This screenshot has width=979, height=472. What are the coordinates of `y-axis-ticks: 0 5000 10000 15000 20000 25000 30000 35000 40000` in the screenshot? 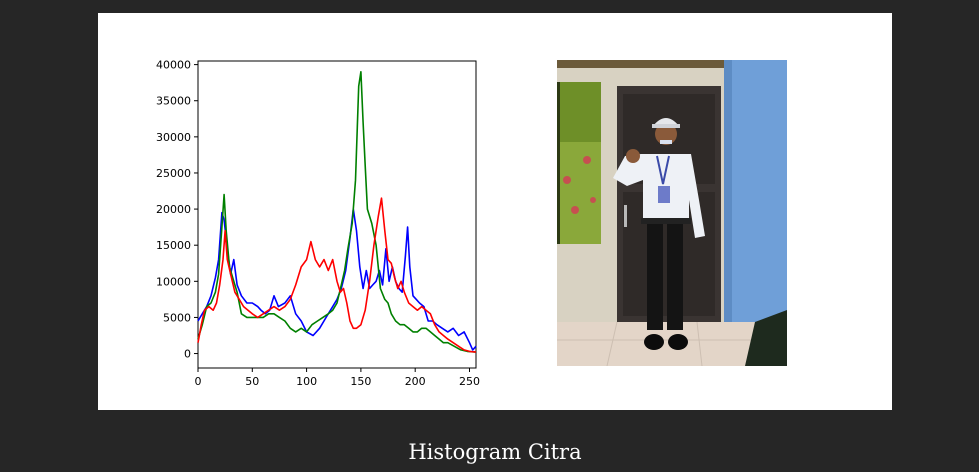 It's located at (177, 210).